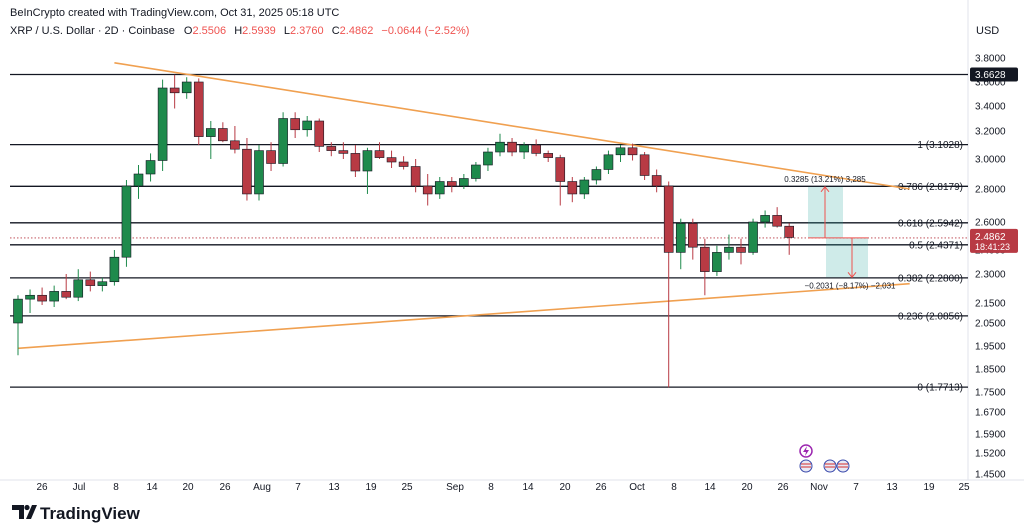 The height and width of the screenshot is (527, 1024). What do you see at coordinates (298, 487) in the screenshot?
I see `x-tick-label: 7` at bounding box center [298, 487].